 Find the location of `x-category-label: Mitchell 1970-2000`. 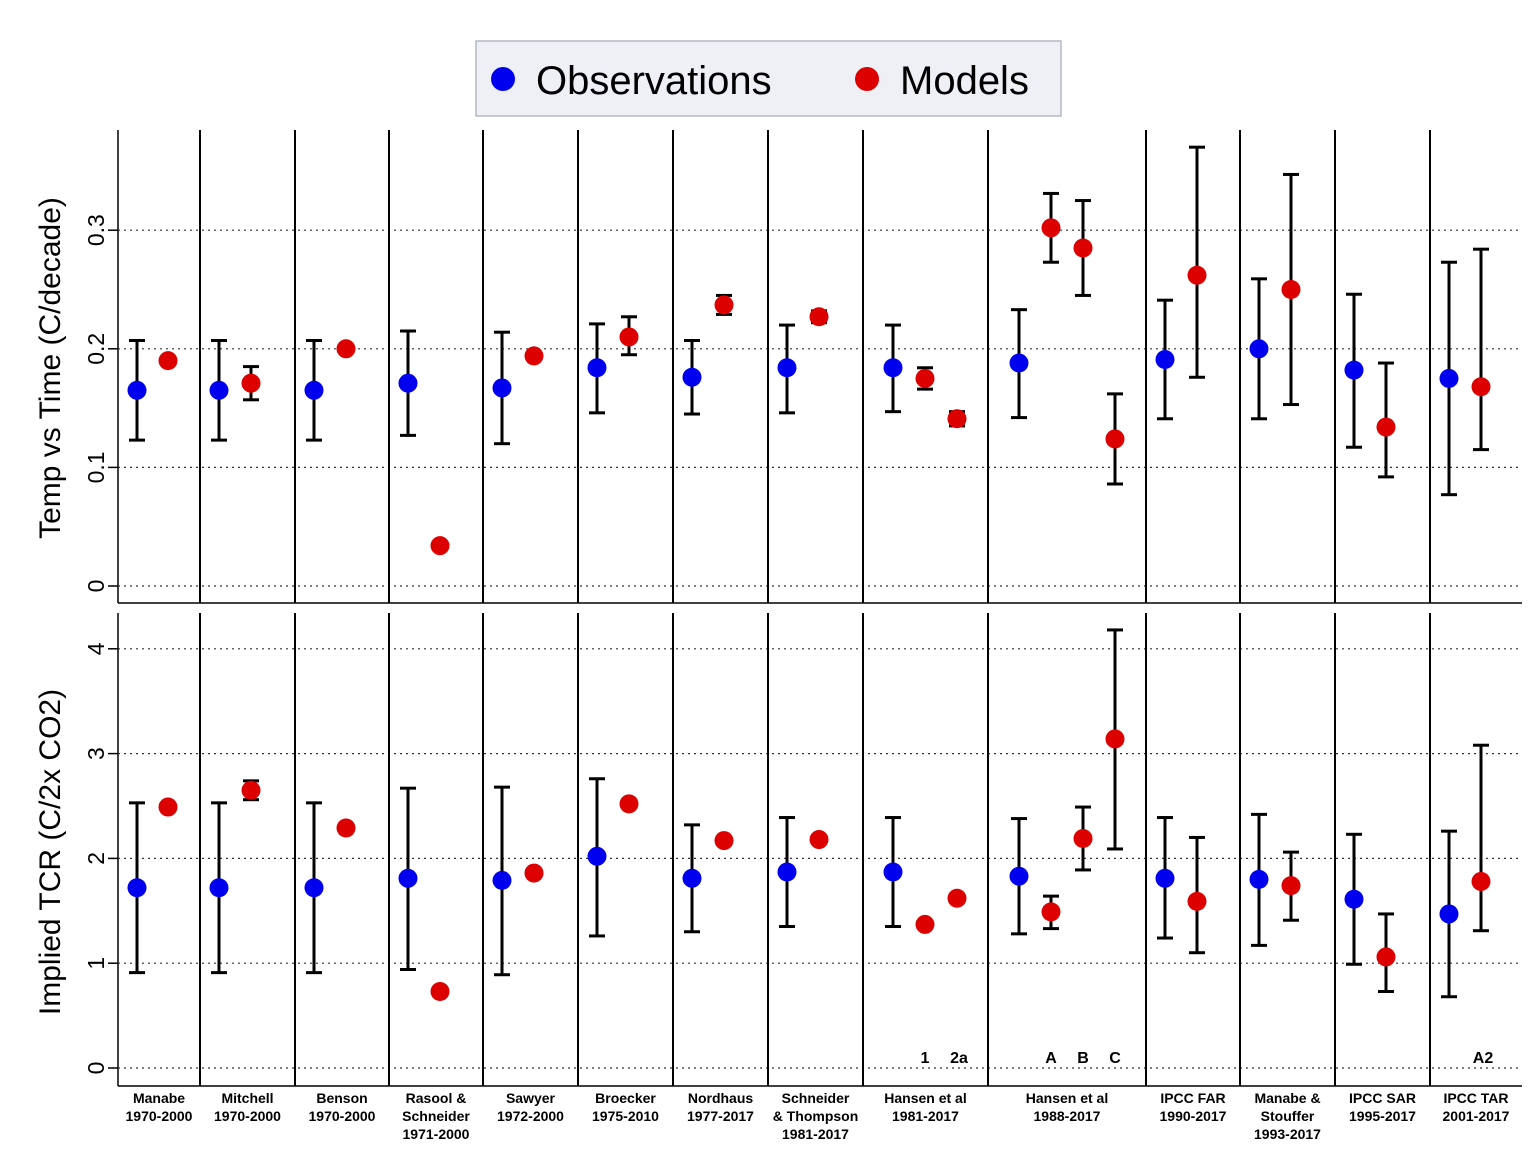

x-category-label: Mitchell 1970-2000 is located at coordinates (247, 1107).